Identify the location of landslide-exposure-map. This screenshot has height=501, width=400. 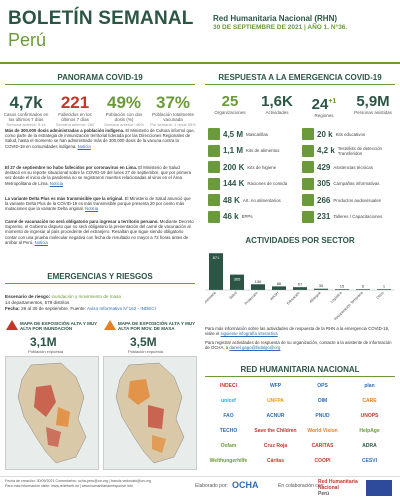
(150, 413).